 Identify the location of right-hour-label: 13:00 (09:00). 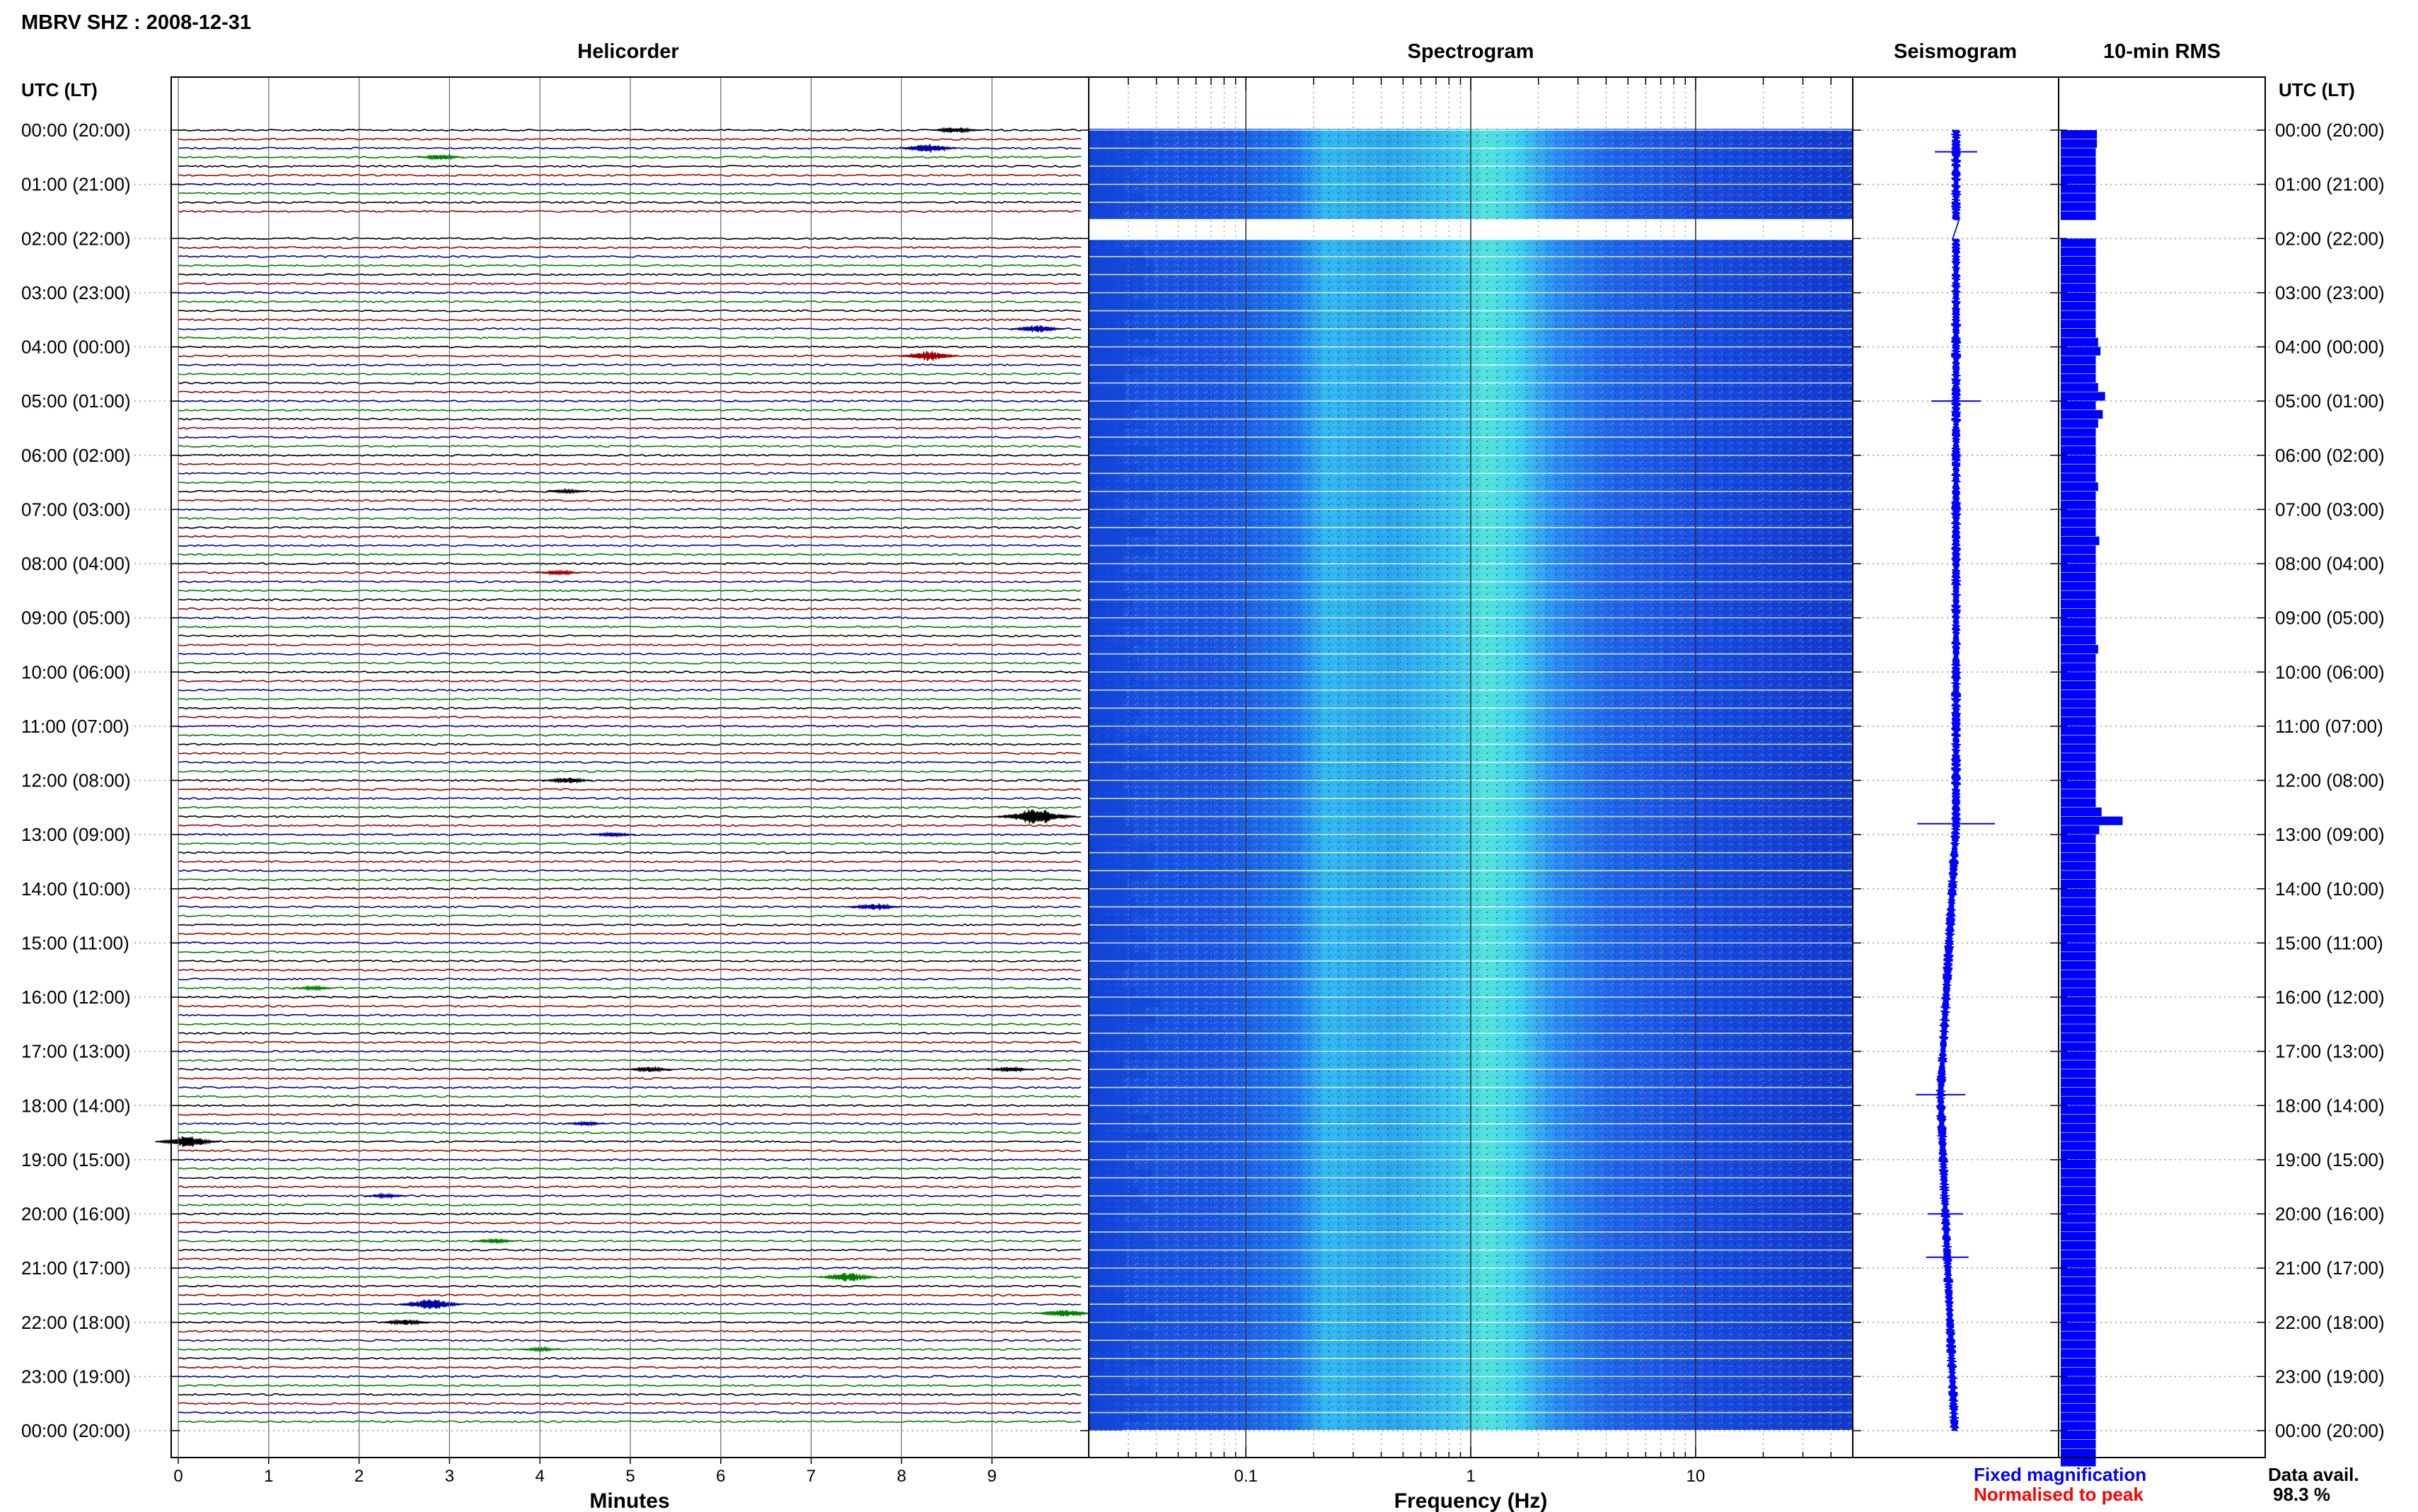
(2330, 834).